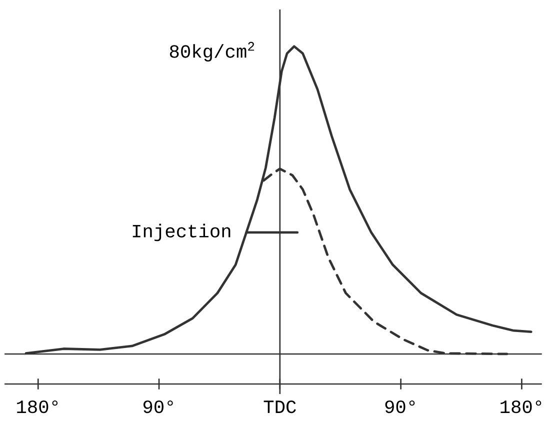  What do you see at coordinates (181, 233) in the screenshot?
I see `series-label: Injection` at bounding box center [181, 233].